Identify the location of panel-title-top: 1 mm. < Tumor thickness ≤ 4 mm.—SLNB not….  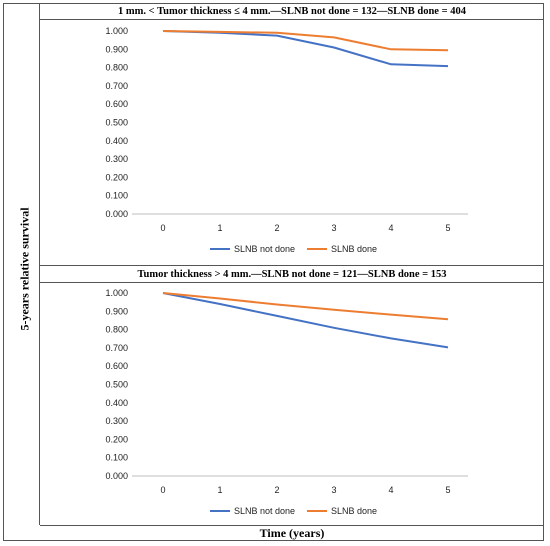
(292, 11).